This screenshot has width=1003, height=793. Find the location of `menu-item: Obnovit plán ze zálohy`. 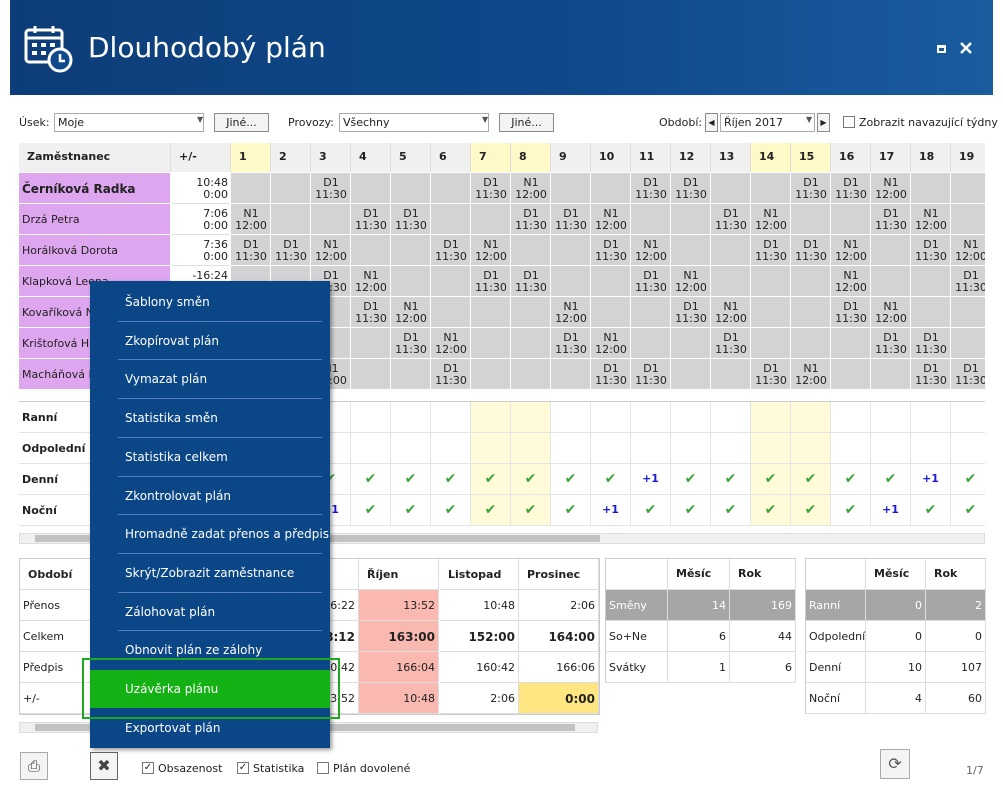

menu-item: Obnovit plán ze zálohy is located at coordinates (194, 650).